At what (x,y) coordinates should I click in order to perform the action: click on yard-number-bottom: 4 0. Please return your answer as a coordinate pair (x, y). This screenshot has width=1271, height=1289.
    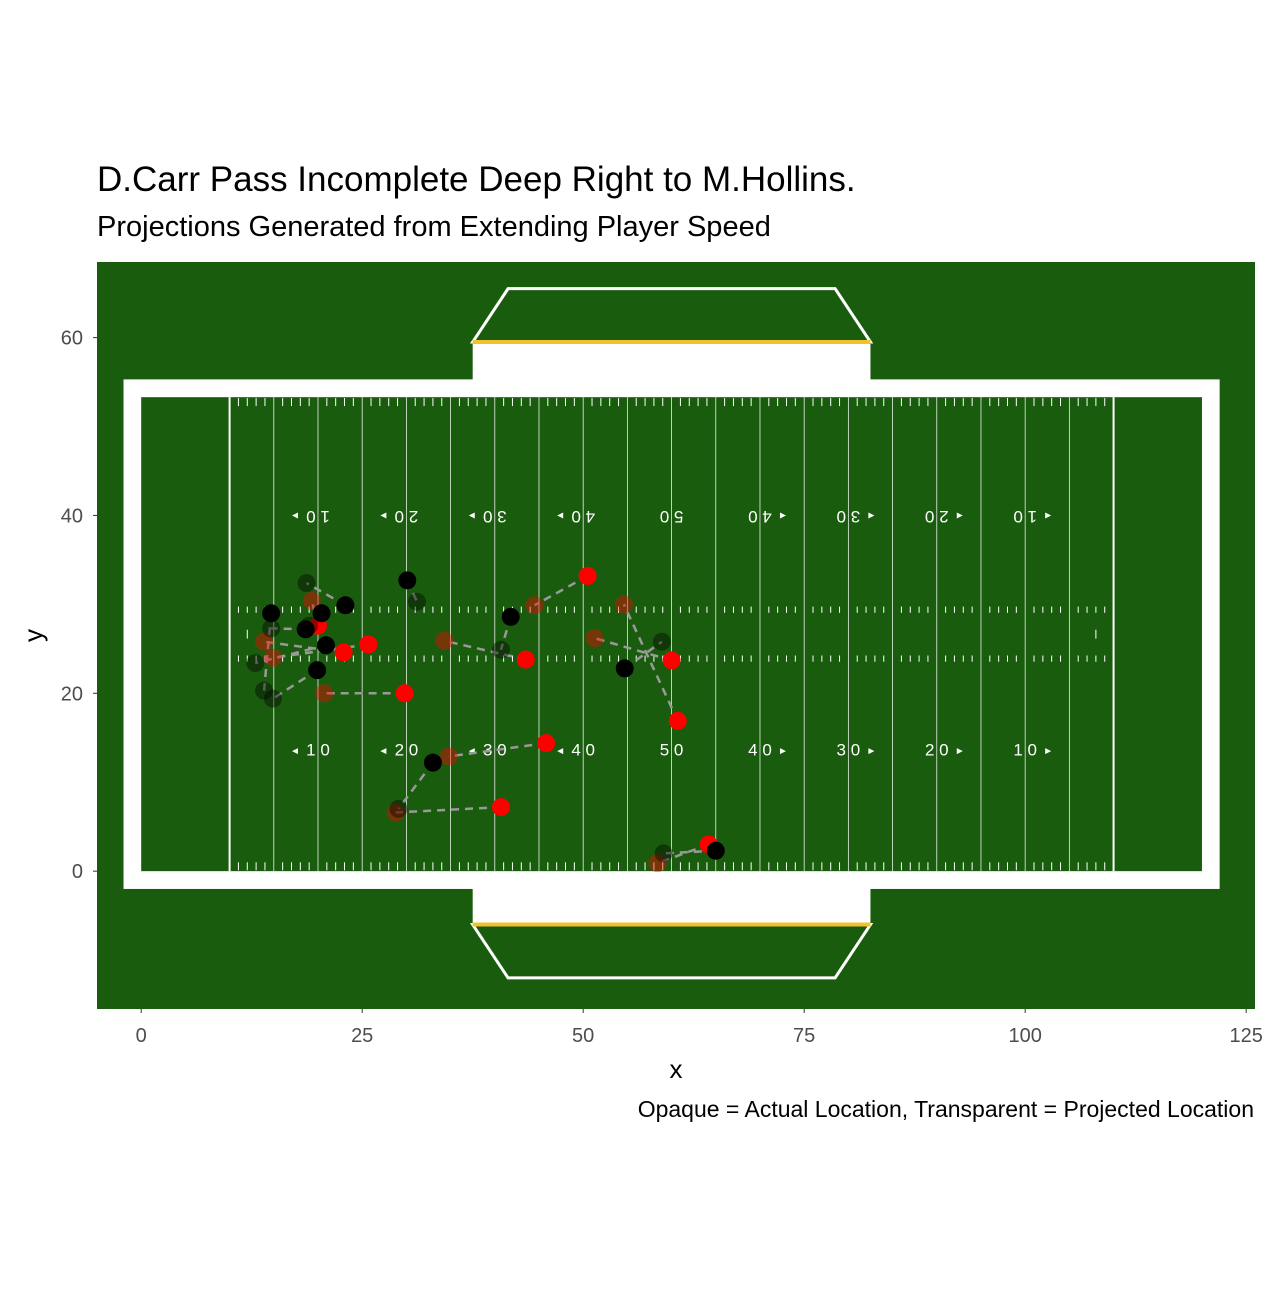
    Looking at the image, I should click on (760, 750).